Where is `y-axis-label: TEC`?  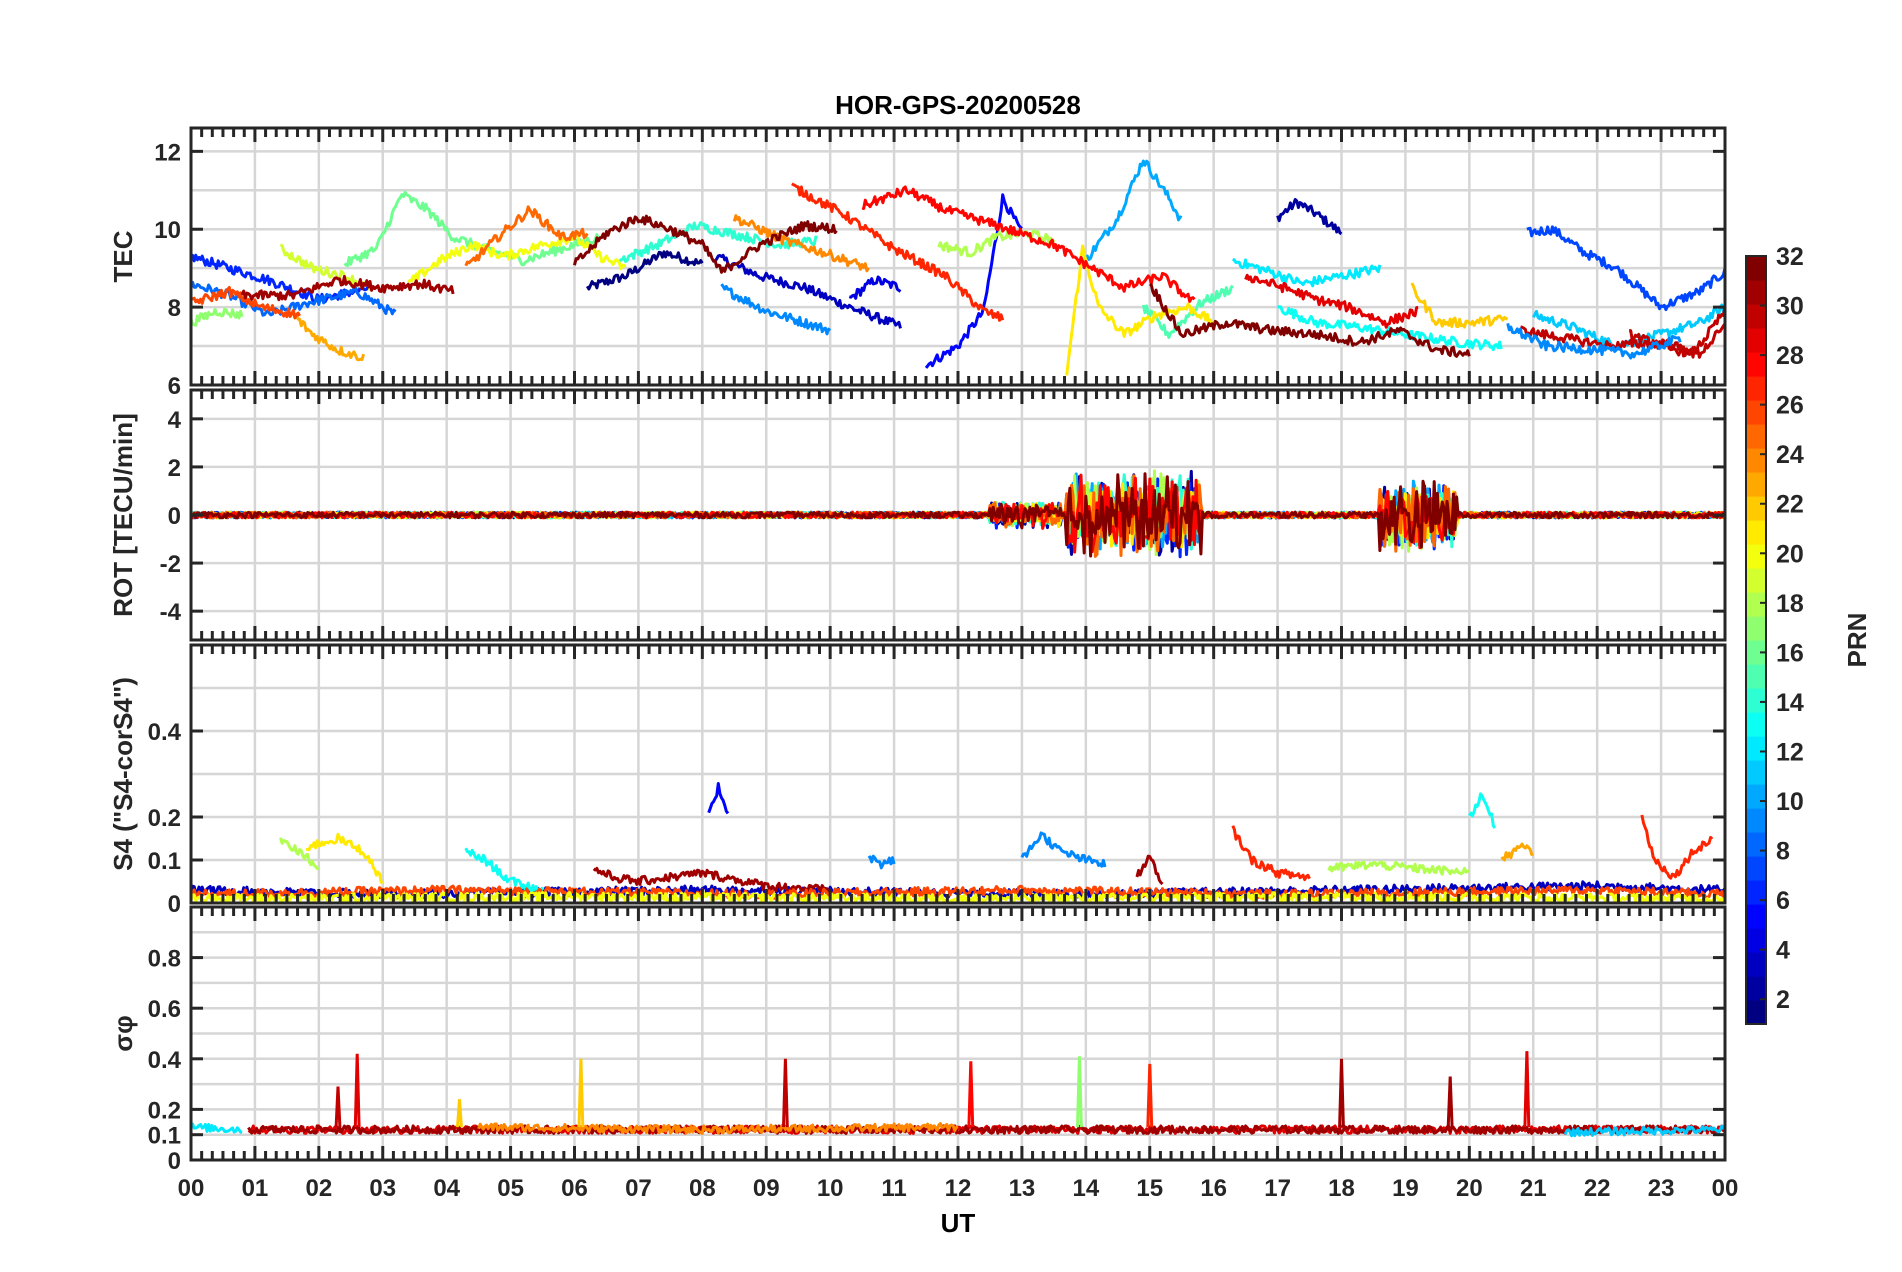 y-axis-label: TEC is located at coordinates (123, 256).